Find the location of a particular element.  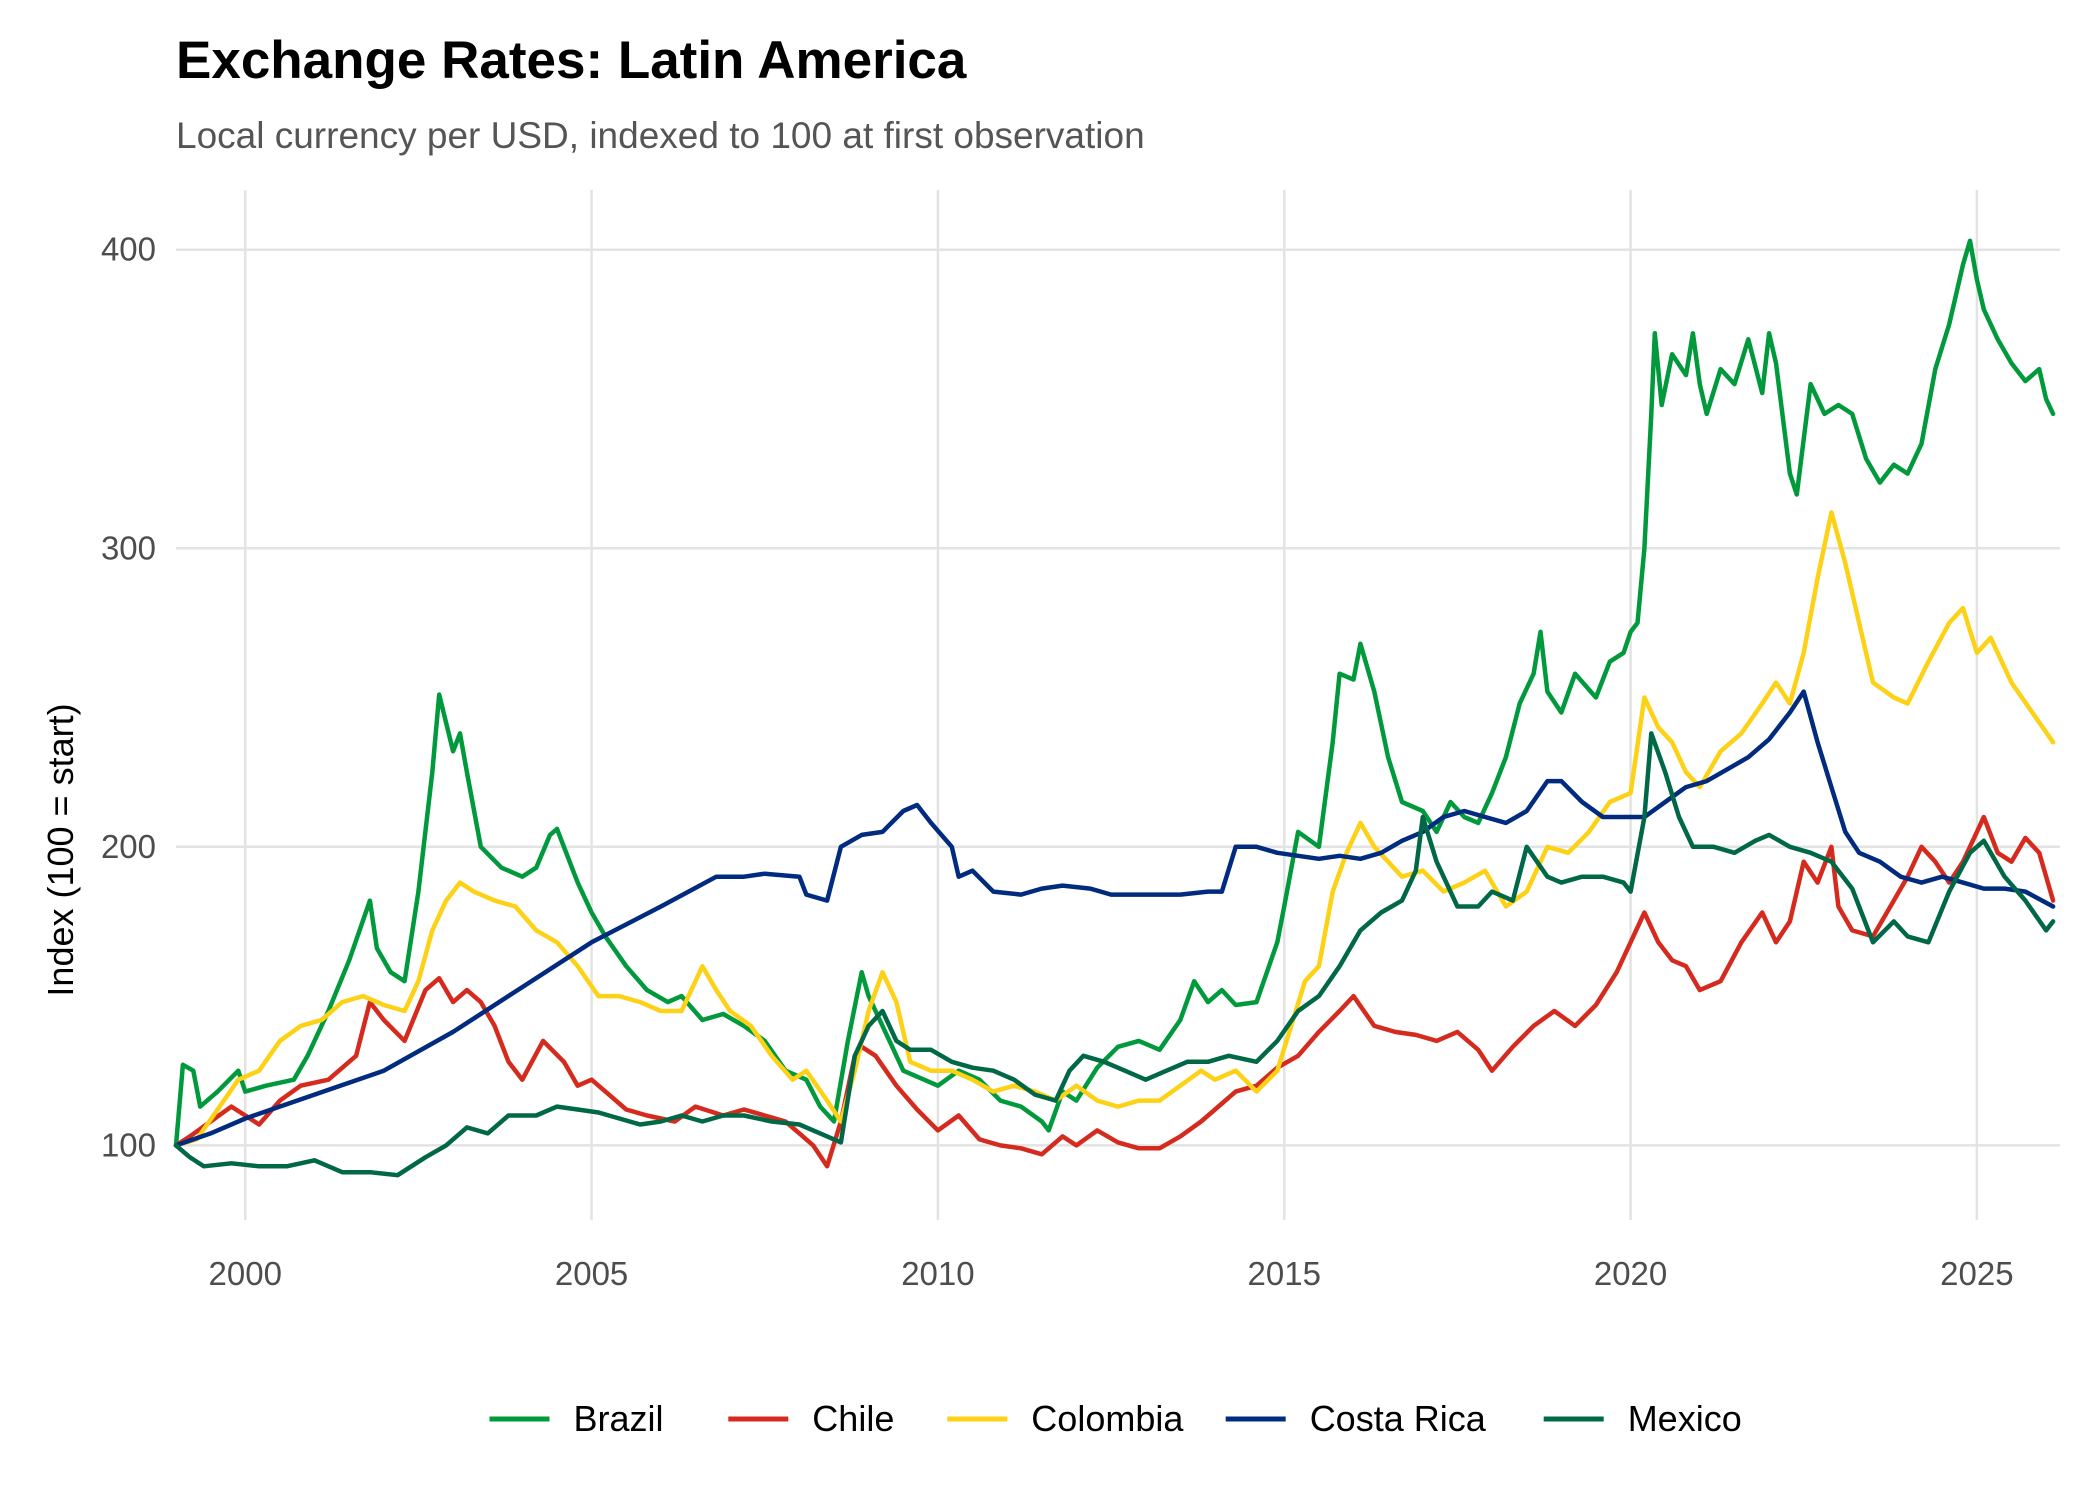

legend-item-brazil: Brazil is located at coordinates (576, 1418).